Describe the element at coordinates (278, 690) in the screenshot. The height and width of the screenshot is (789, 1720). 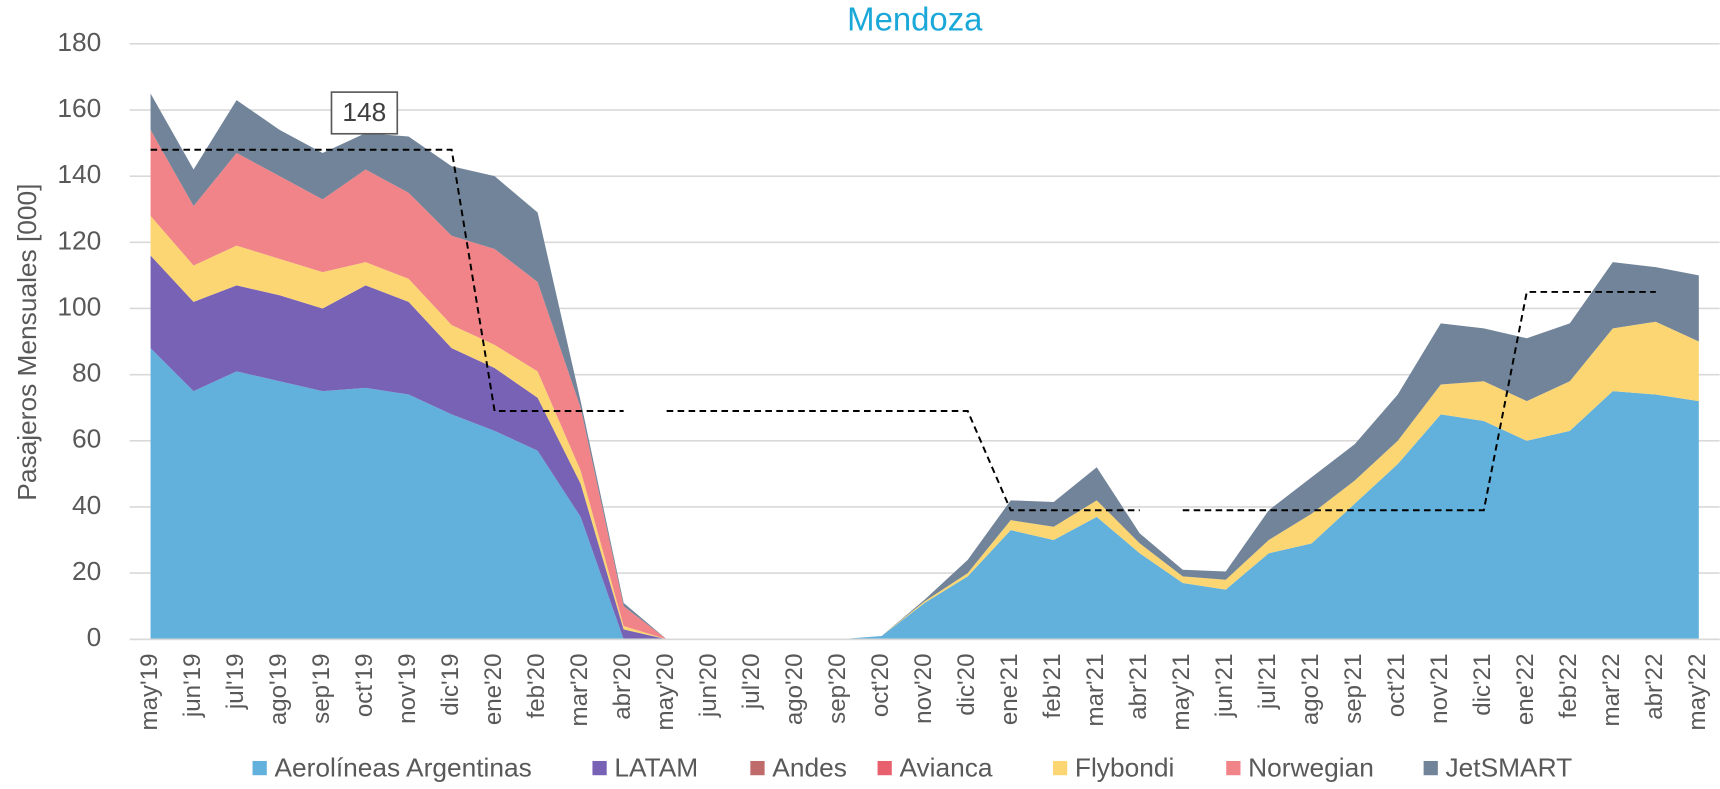
I see `x-tick-label: ago'19` at that location.